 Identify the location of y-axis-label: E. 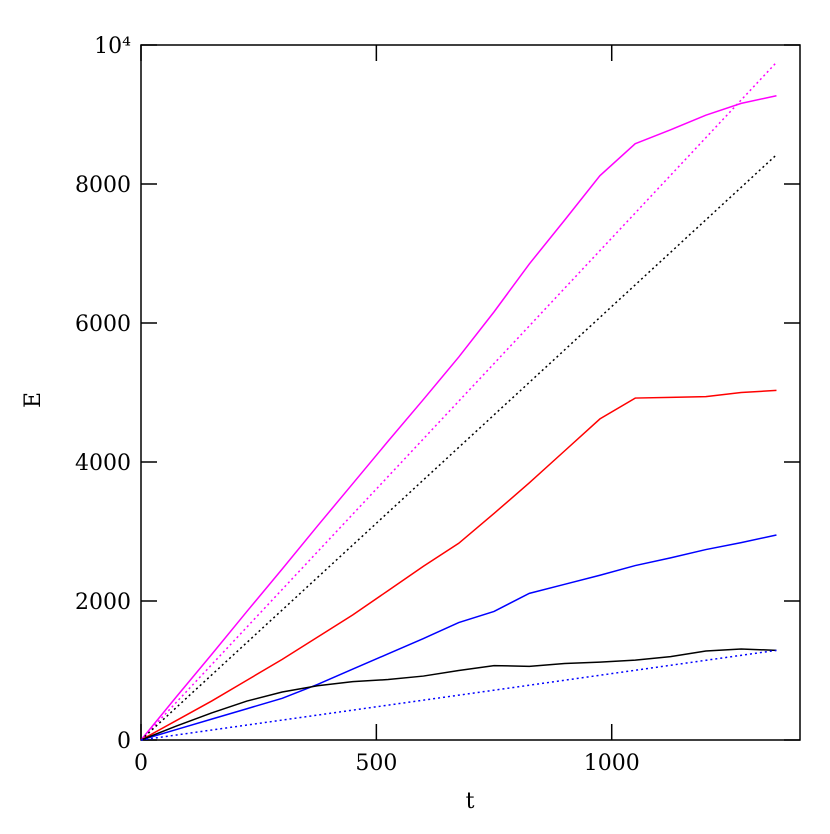
(33, 400).